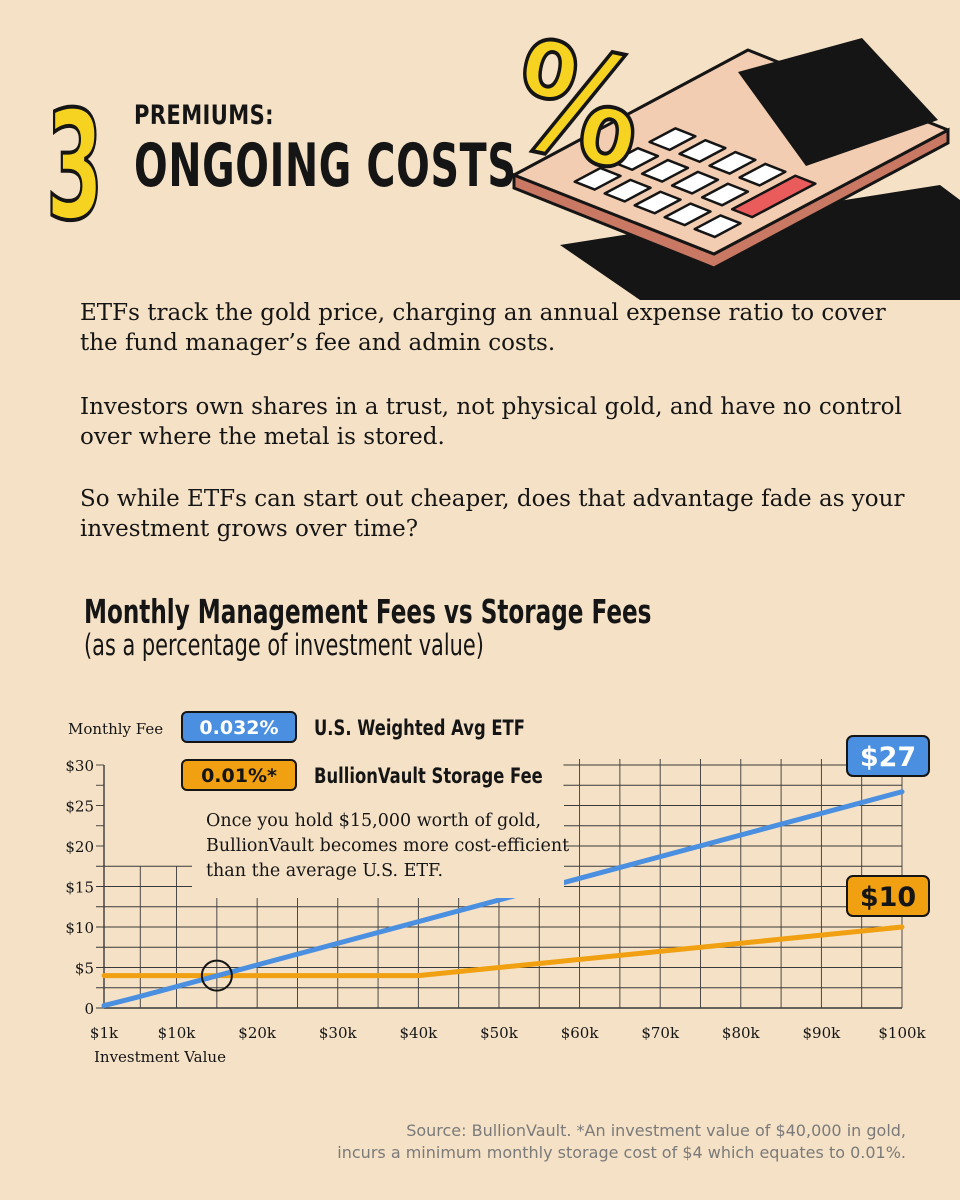 This screenshot has width=960, height=1200. I want to click on calculator-illustration: %, so click(730, 155).